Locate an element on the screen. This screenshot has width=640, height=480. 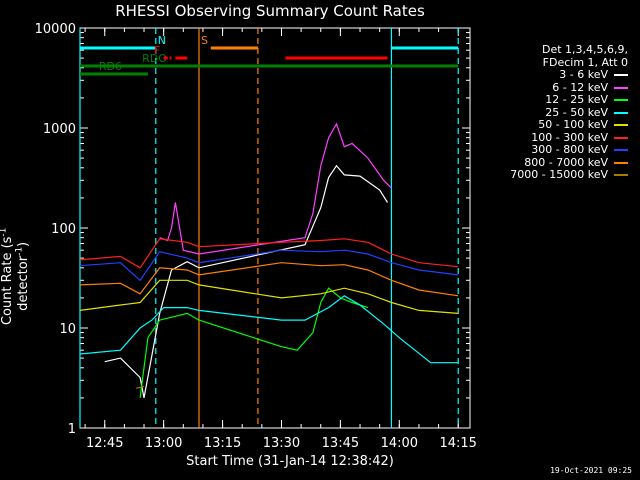
legend-entry: 25 - 50 keV is located at coordinates (558, 112).